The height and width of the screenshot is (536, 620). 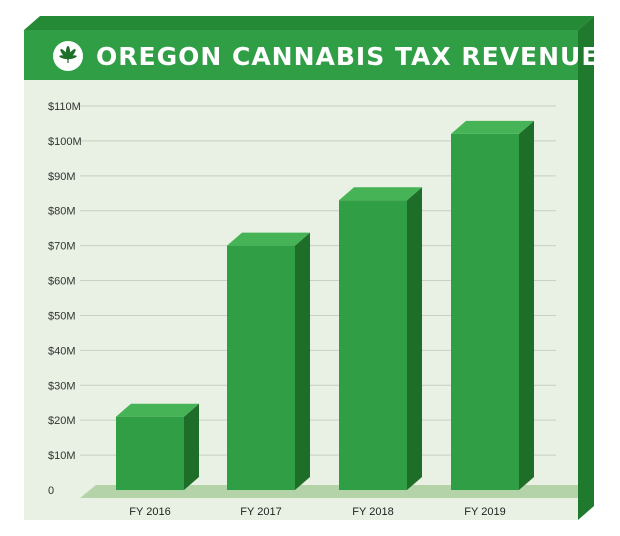 What do you see at coordinates (62, 247) in the screenshot?
I see `y-tick-label: $70M` at bounding box center [62, 247].